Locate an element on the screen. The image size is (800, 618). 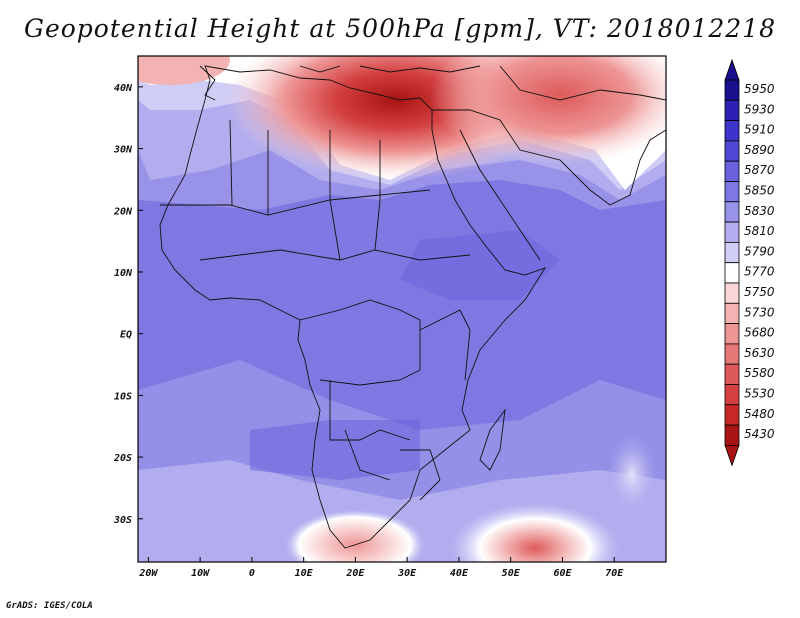
colorbar-label: 5950 is located at coordinates (759, 89).